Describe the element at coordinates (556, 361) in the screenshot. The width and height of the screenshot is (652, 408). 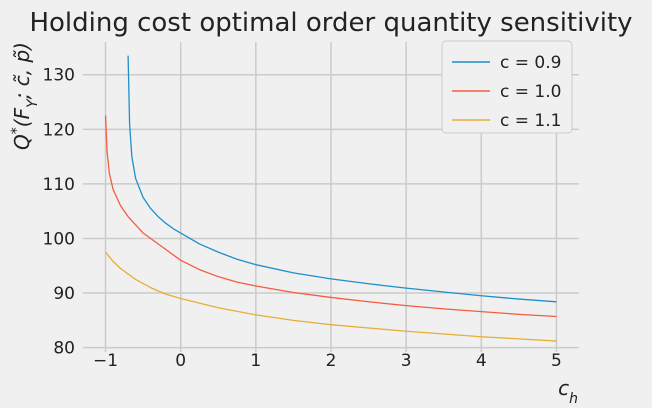
I see `x-tick-label: 5` at that location.